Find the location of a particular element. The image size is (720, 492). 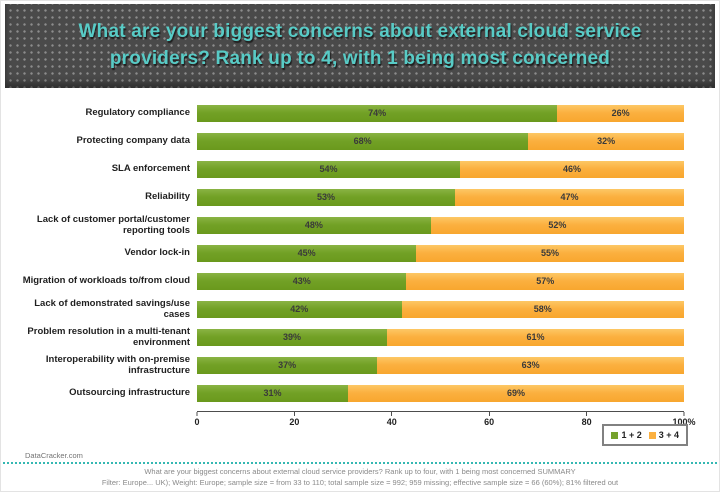

bar-value-label: 54% is located at coordinates (328, 169).